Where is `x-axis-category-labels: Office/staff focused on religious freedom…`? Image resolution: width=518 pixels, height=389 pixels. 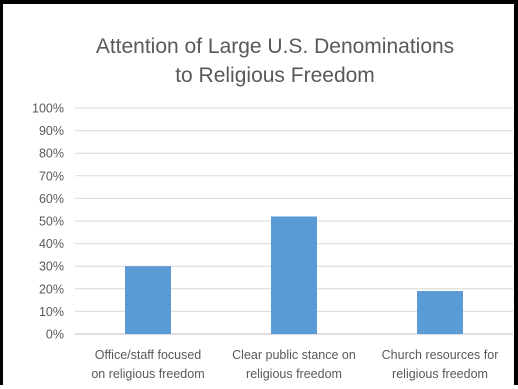
x-axis-category-labels: Office/staff focused on religious freedom… is located at coordinates (294, 364).